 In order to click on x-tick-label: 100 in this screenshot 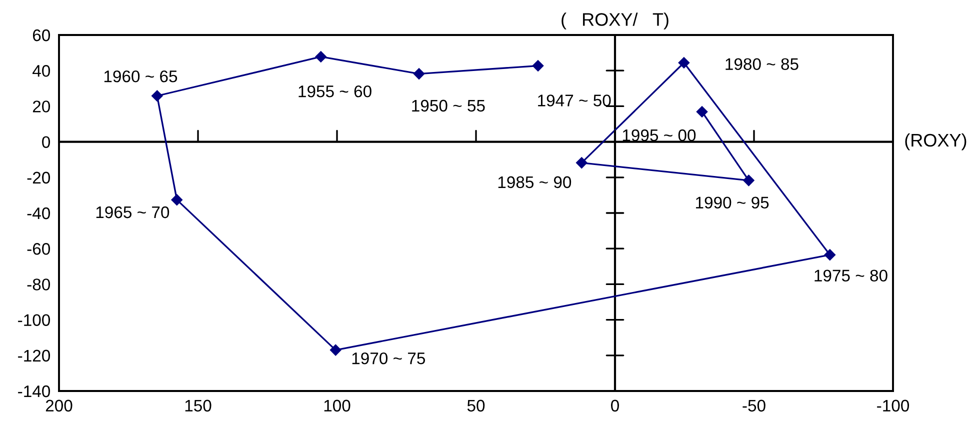, I will do `click(337, 406)`.